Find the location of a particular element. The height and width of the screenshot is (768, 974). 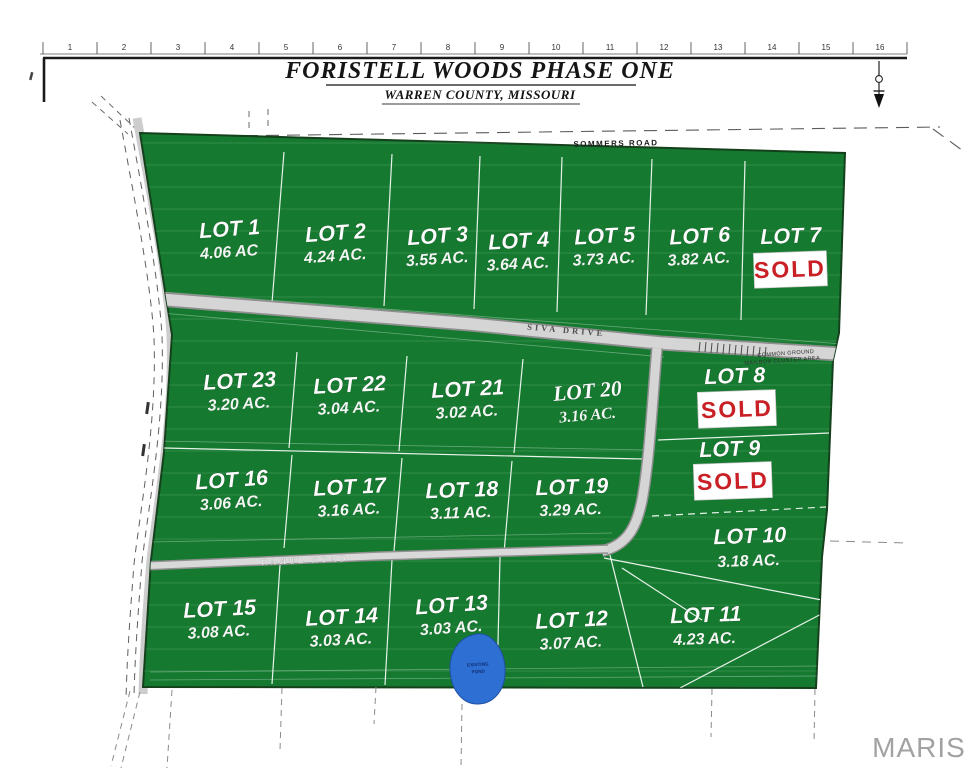

lot-label-2: LOT 2 4.24 AC. is located at coordinates (334, 243).